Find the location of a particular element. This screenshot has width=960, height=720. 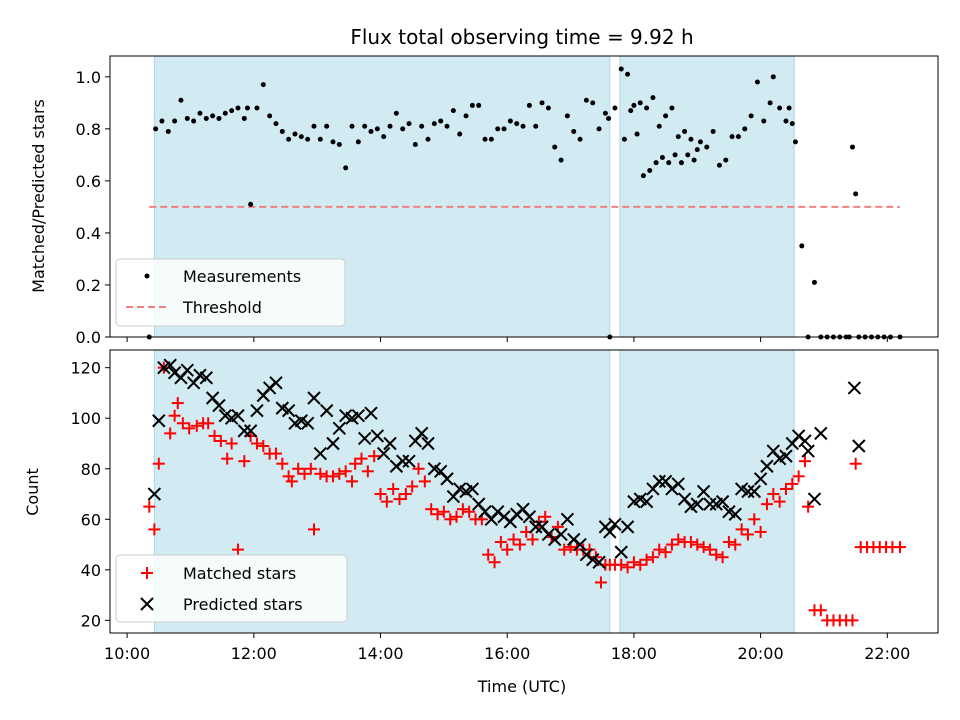

chart-title: Flux total observing time = 9.92 h is located at coordinates (521, 37).